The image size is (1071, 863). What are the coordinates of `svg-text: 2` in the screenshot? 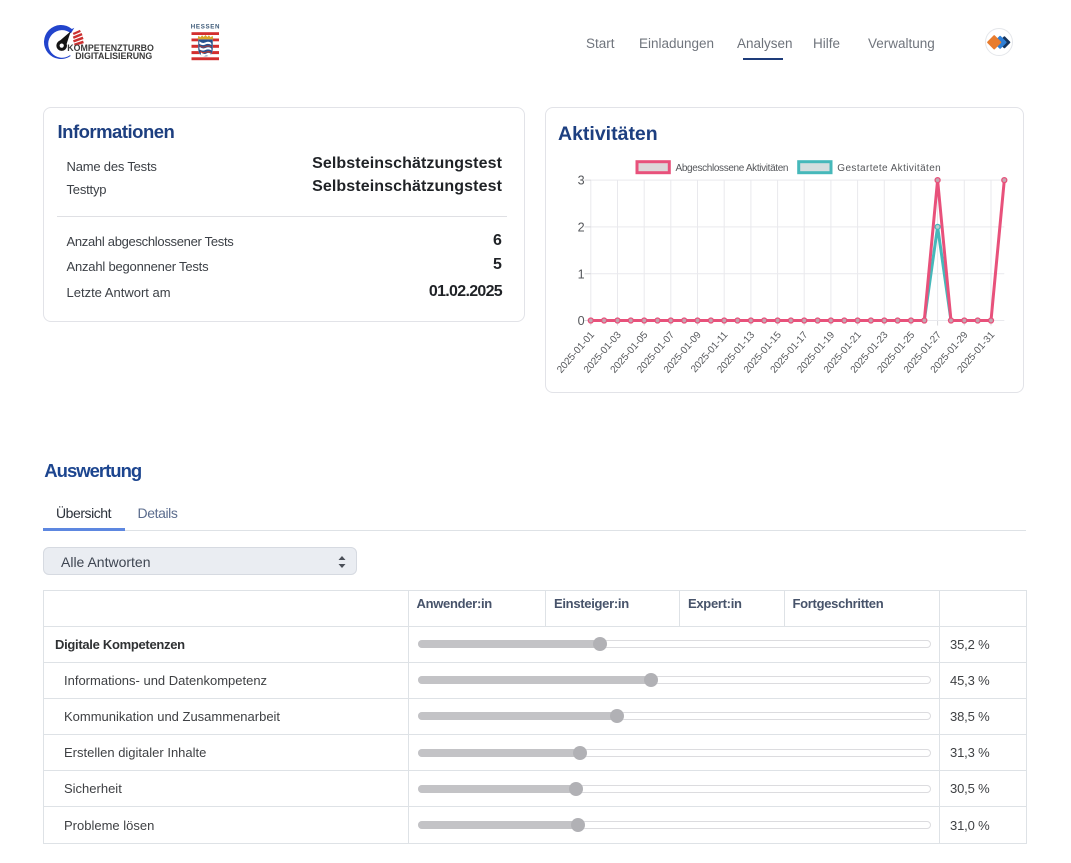 It's located at (581, 228).